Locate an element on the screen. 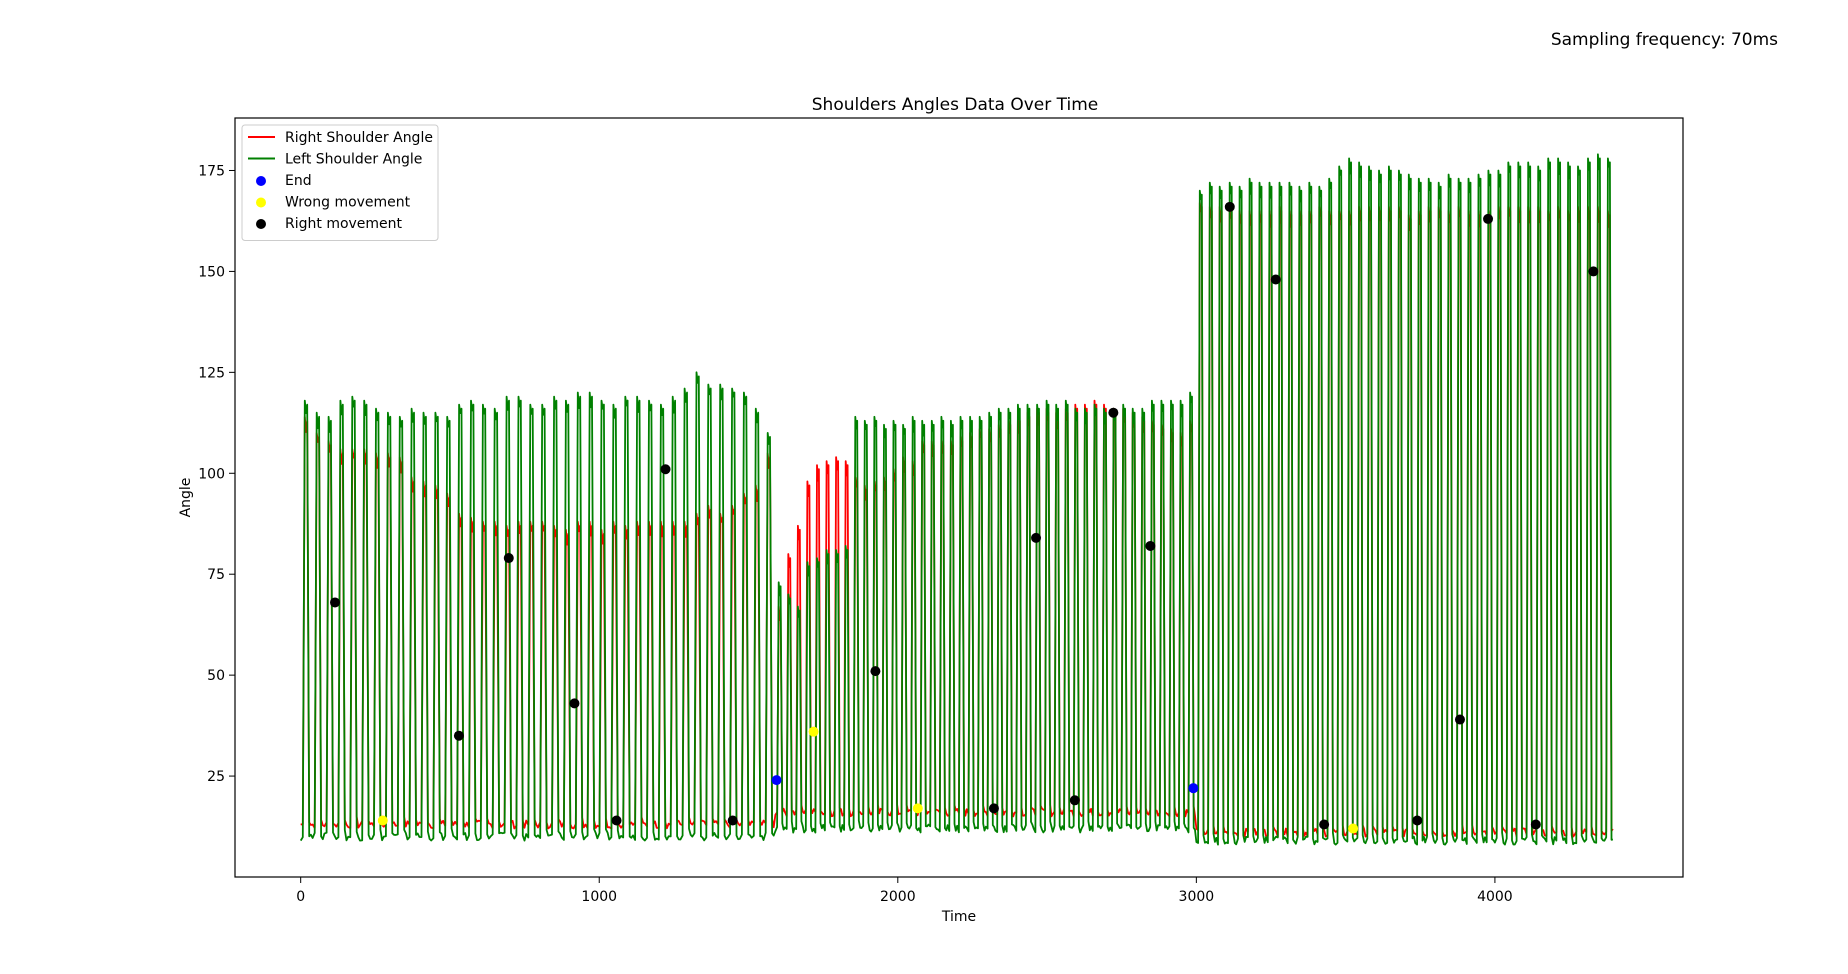 The image size is (1848, 974). legend-box is located at coordinates (340, 182).